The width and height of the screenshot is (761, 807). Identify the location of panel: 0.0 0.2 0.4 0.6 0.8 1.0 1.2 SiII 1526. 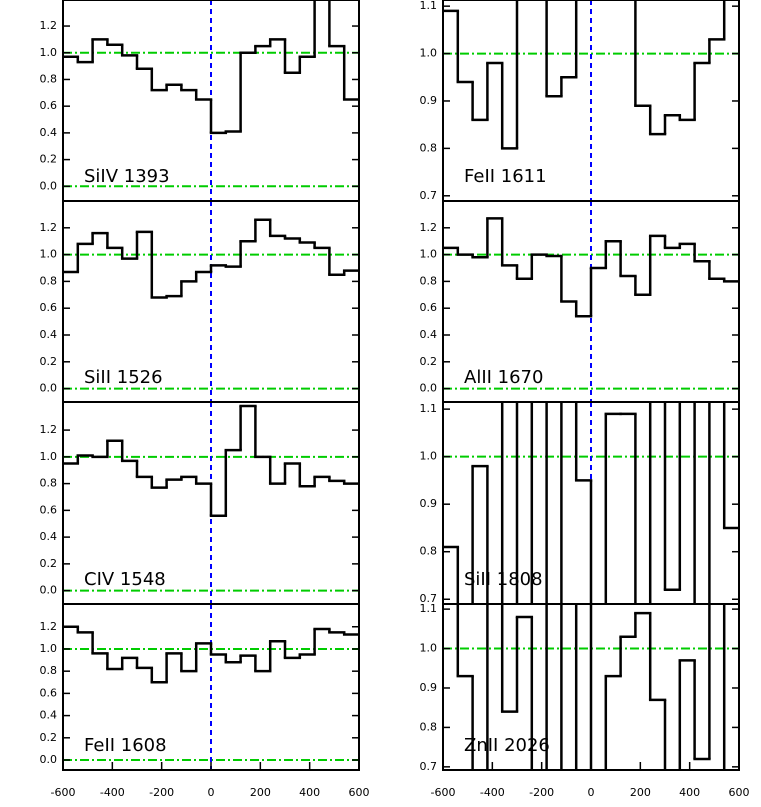
(200, 301).